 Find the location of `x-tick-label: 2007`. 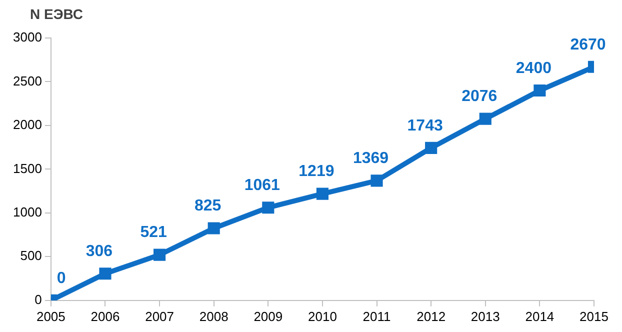

x-tick-label: 2007 is located at coordinates (159, 316).